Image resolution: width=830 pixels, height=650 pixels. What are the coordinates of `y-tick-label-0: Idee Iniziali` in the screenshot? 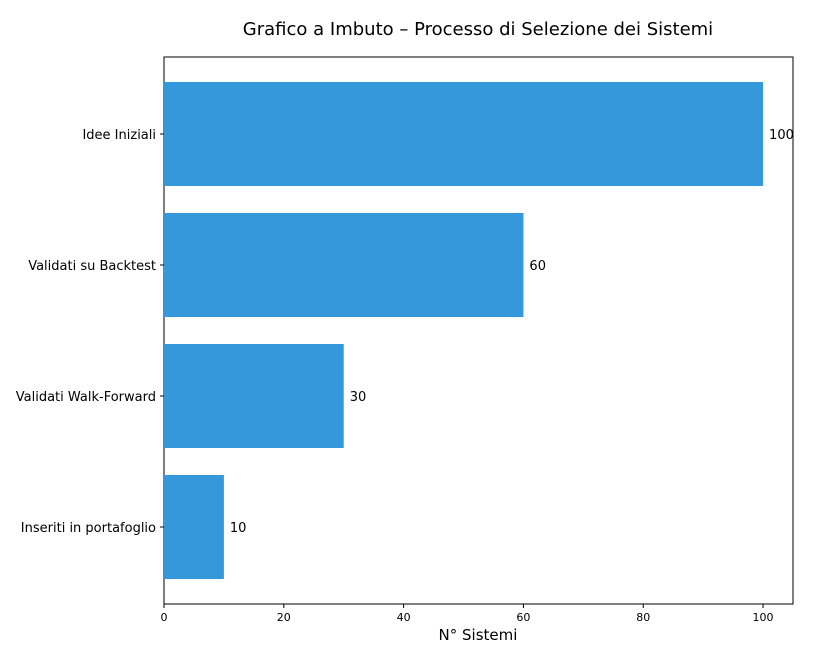 It's located at (119, 135).